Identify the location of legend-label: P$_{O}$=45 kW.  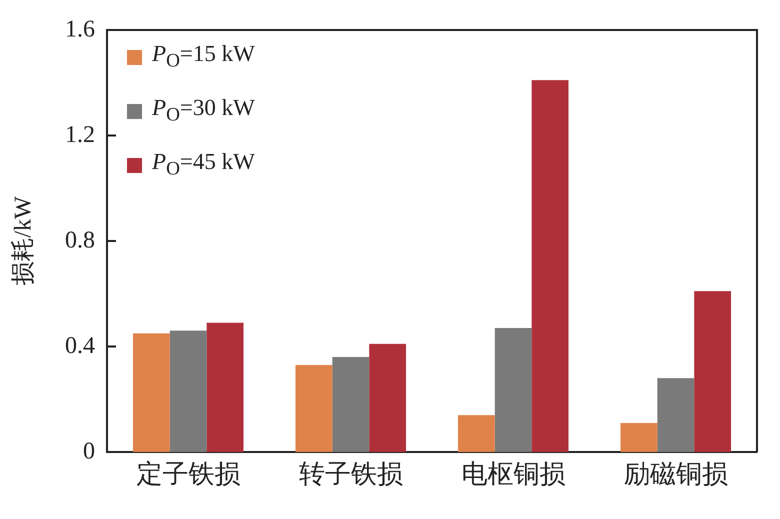
(203, 165).